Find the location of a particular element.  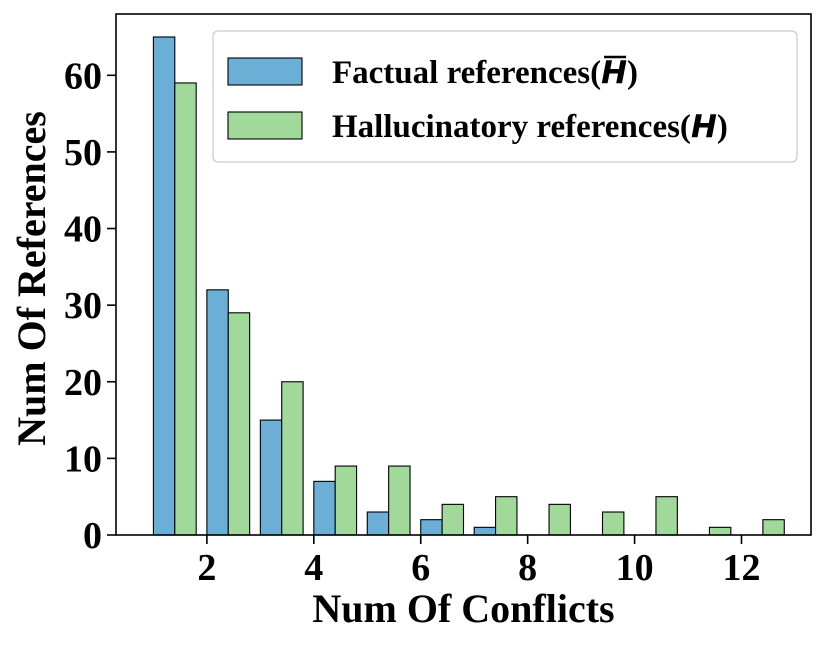

x-axis-ticks: 2 4 6 8 10 12 is located at coordinates (479, 562).